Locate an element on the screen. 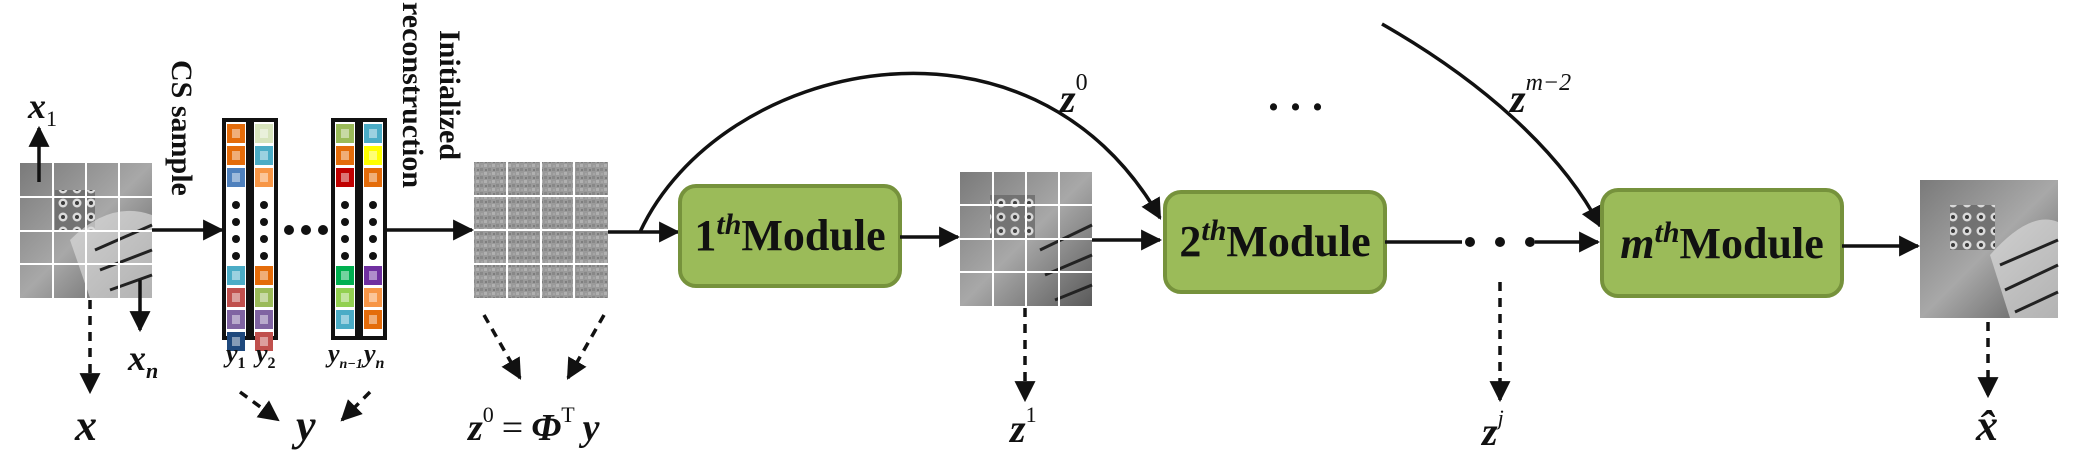 Image resolution: width=2074 pixels, height=459 pixels. x1-label: x1 is located at coordinates (42, 108).